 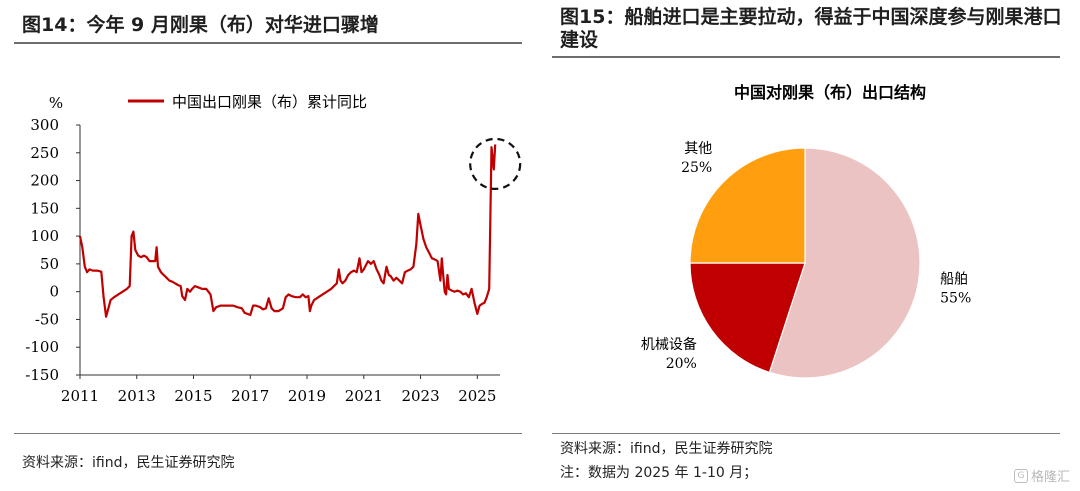 I want to click on y-tick-label: 150, so click(x=44, y=208).